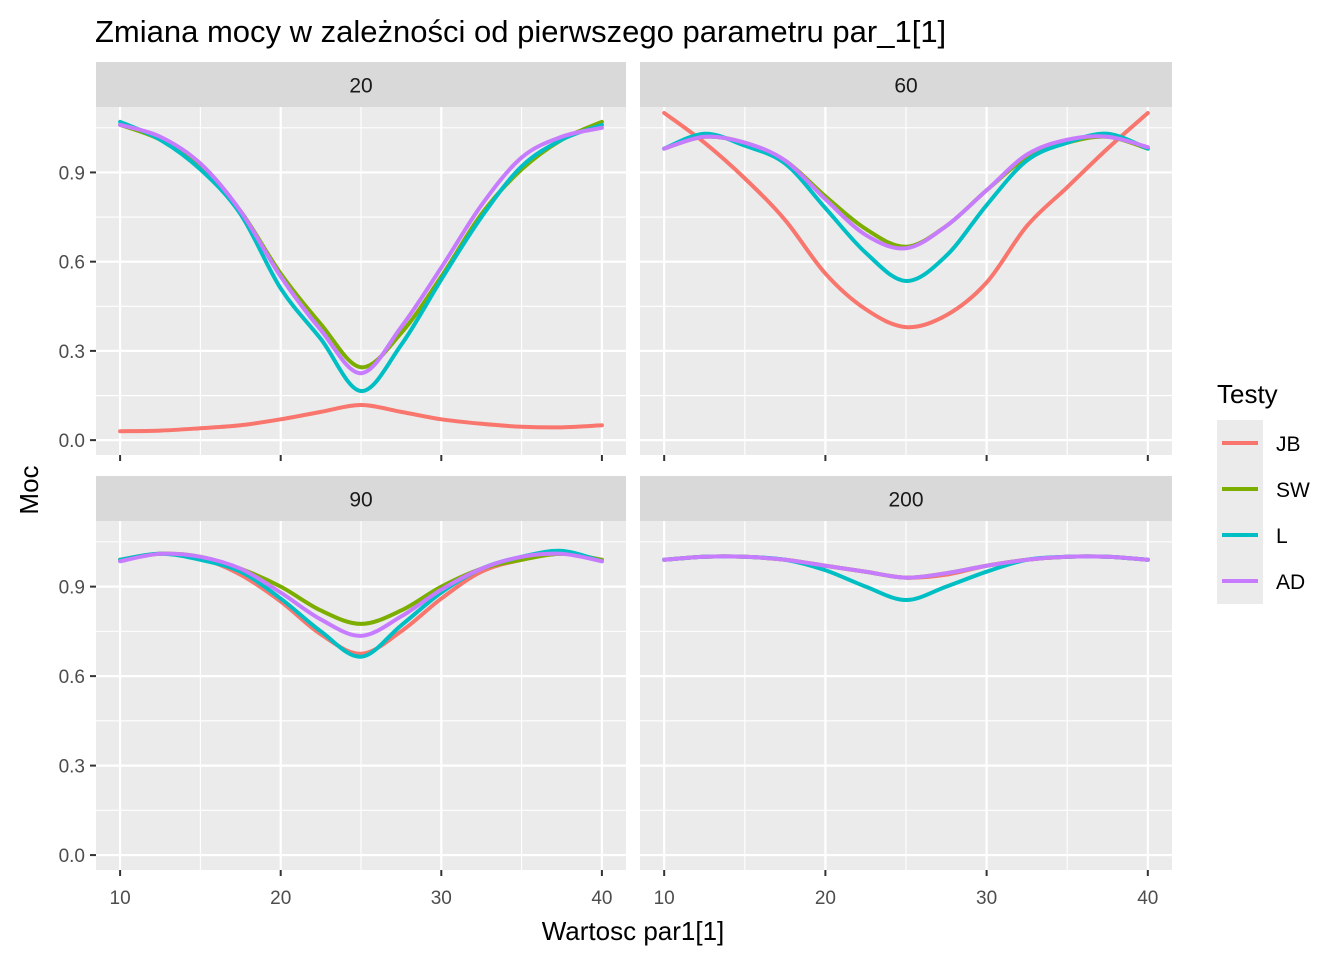 Image resolution: width=1344 pixels, height=965 pixels. What do you see at coordinates (1252, 535) in the screenshot?
I see `legend-item-l: L` at bounding box center [1252, 535].